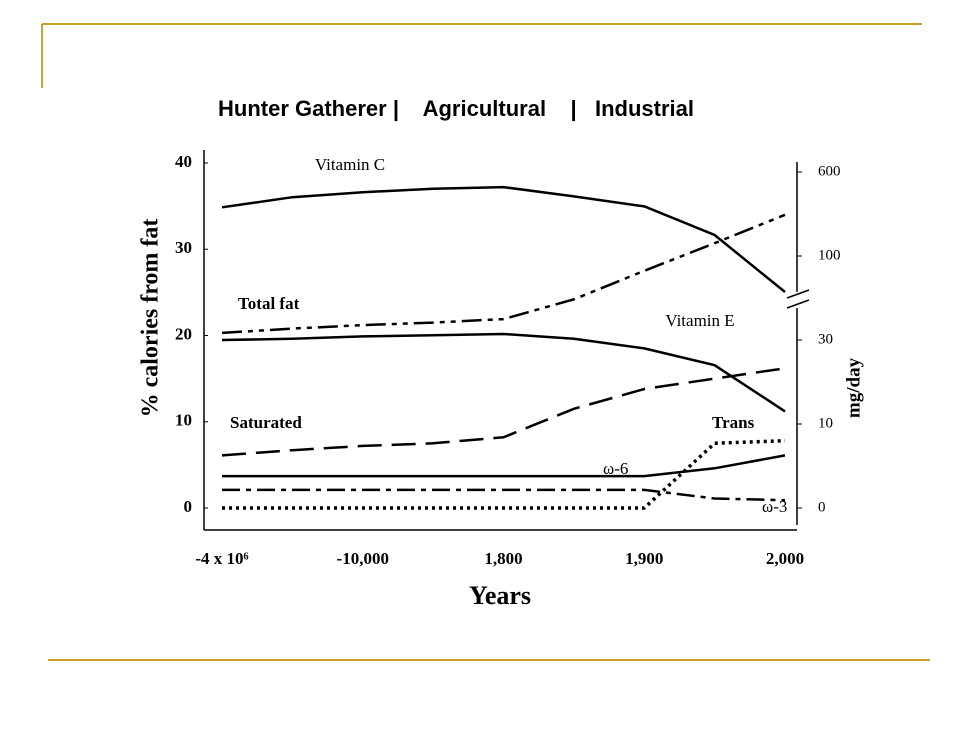 This screenshot has height=735, width=980. Describe the element at coordinates (699, 320) in the screenshot. I see `series-label: Vitamin E` at that location.